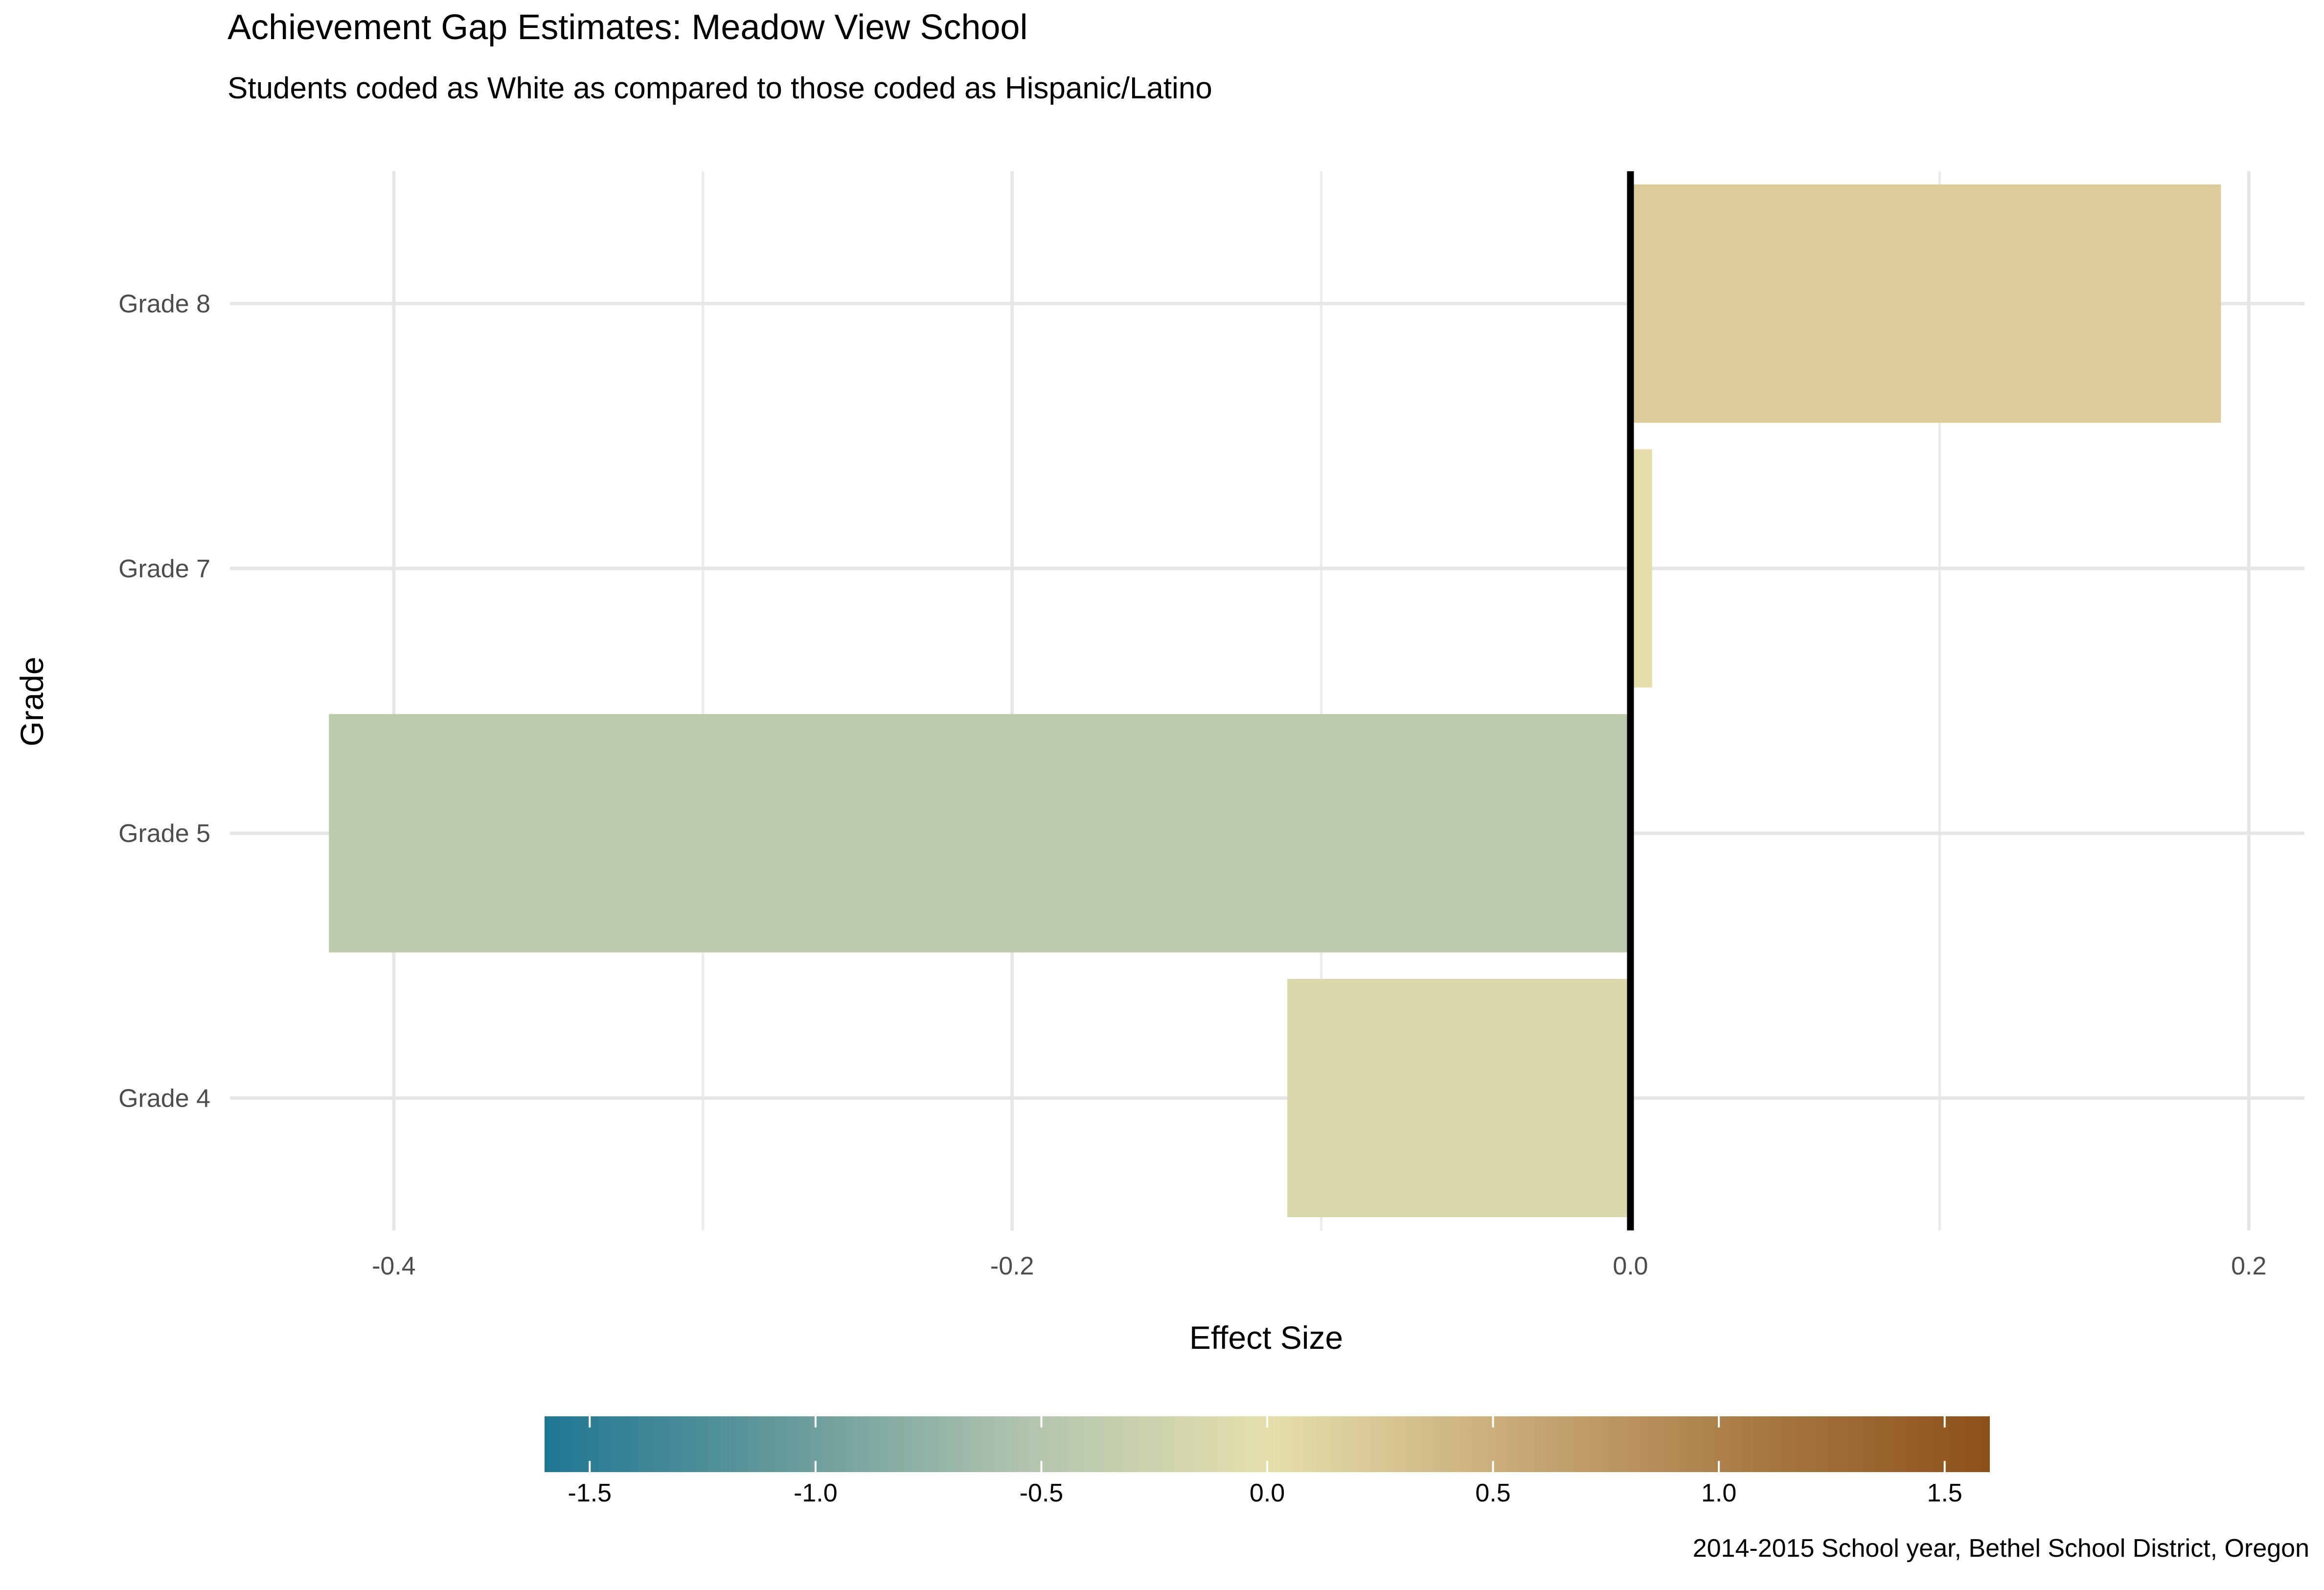 Image resolution: width=2324 pixels, height=1590 pixels. What do you see at coordinates (1266, 1338) in the screenshot?
I see `x-axis-title: Effect Size` at bounding box center [1266, 1338].